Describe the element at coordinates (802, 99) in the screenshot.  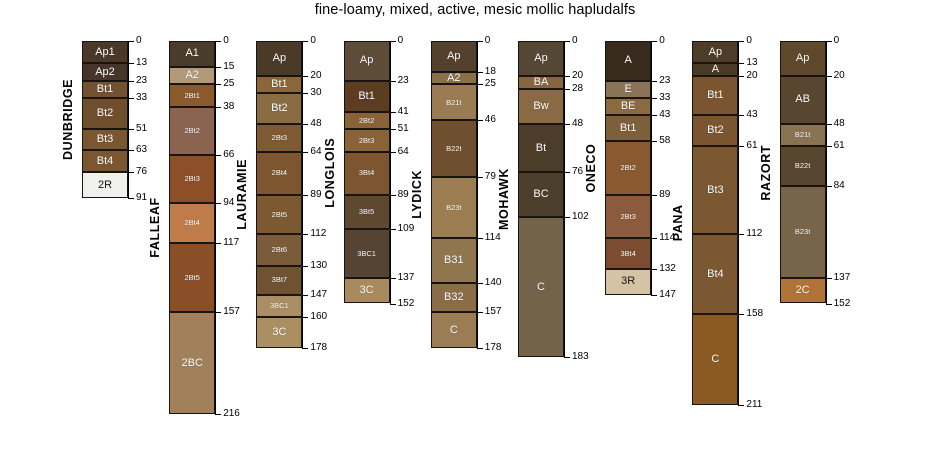
I see `horizon-ab: AB` at that location.